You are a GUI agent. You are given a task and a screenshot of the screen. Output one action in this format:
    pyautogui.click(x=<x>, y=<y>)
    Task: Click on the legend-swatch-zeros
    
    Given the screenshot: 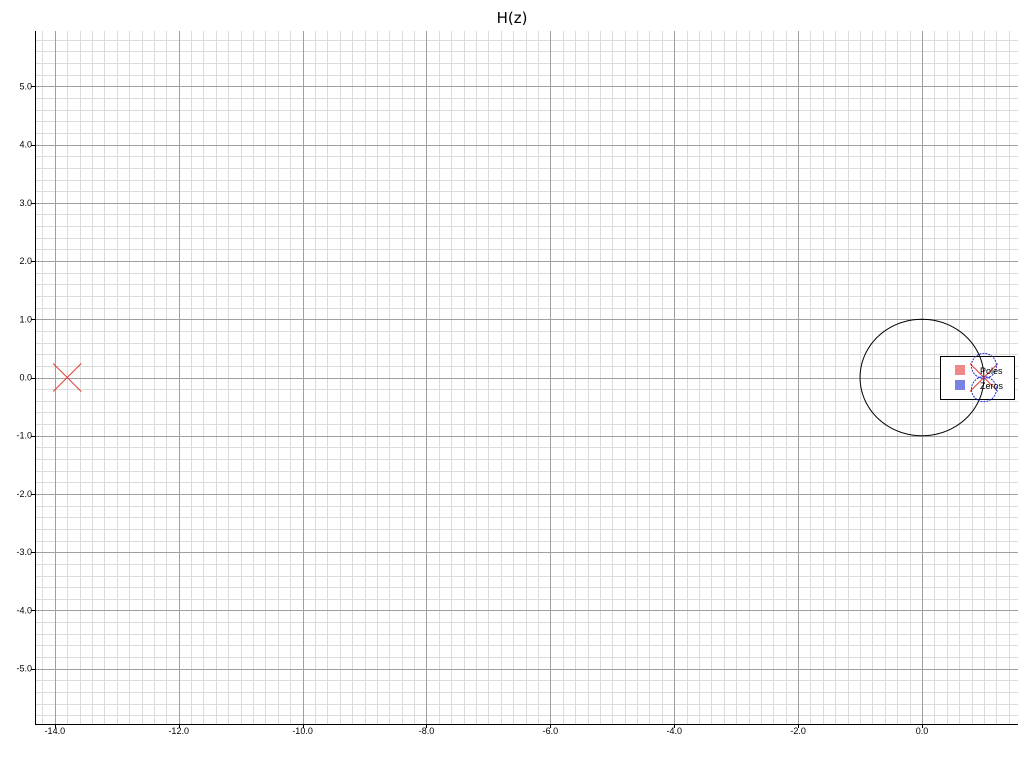 What is the action you would take?
    pyautogui.click(x=960, y=385)
    